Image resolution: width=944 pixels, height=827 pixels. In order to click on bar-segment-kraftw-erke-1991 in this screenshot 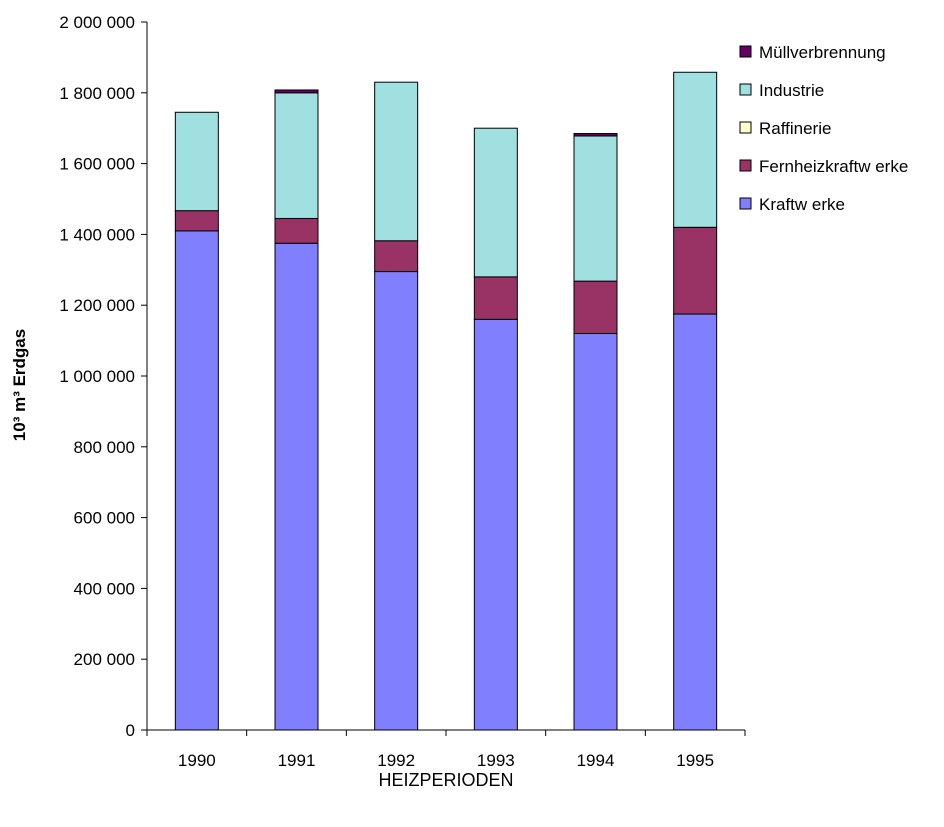, I will do `click(296, 486)`.